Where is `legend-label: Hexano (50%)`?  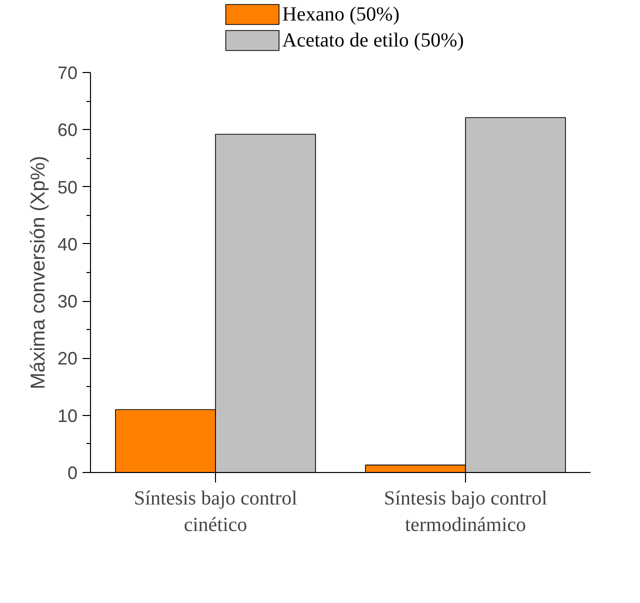 legend-label: Hexano (50%) is located at coordinates (341, 15).